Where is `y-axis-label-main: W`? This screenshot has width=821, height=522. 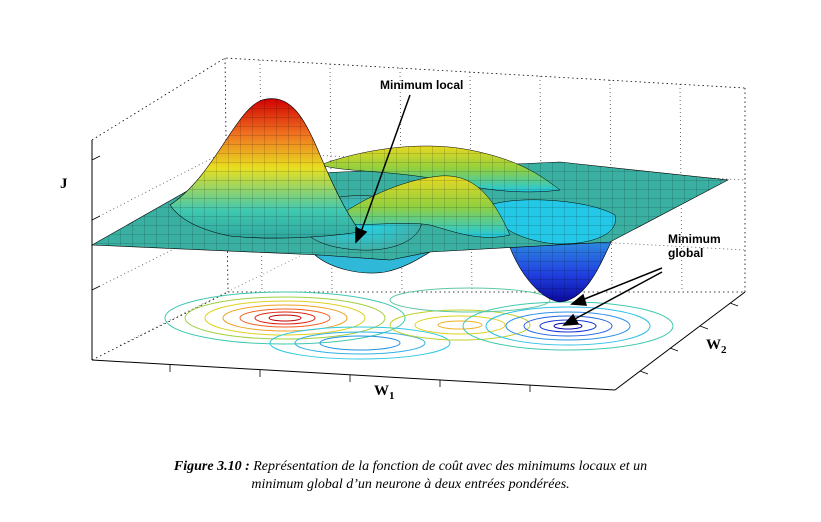 y-axis-label-main: W is located at coordinates (713, 345).